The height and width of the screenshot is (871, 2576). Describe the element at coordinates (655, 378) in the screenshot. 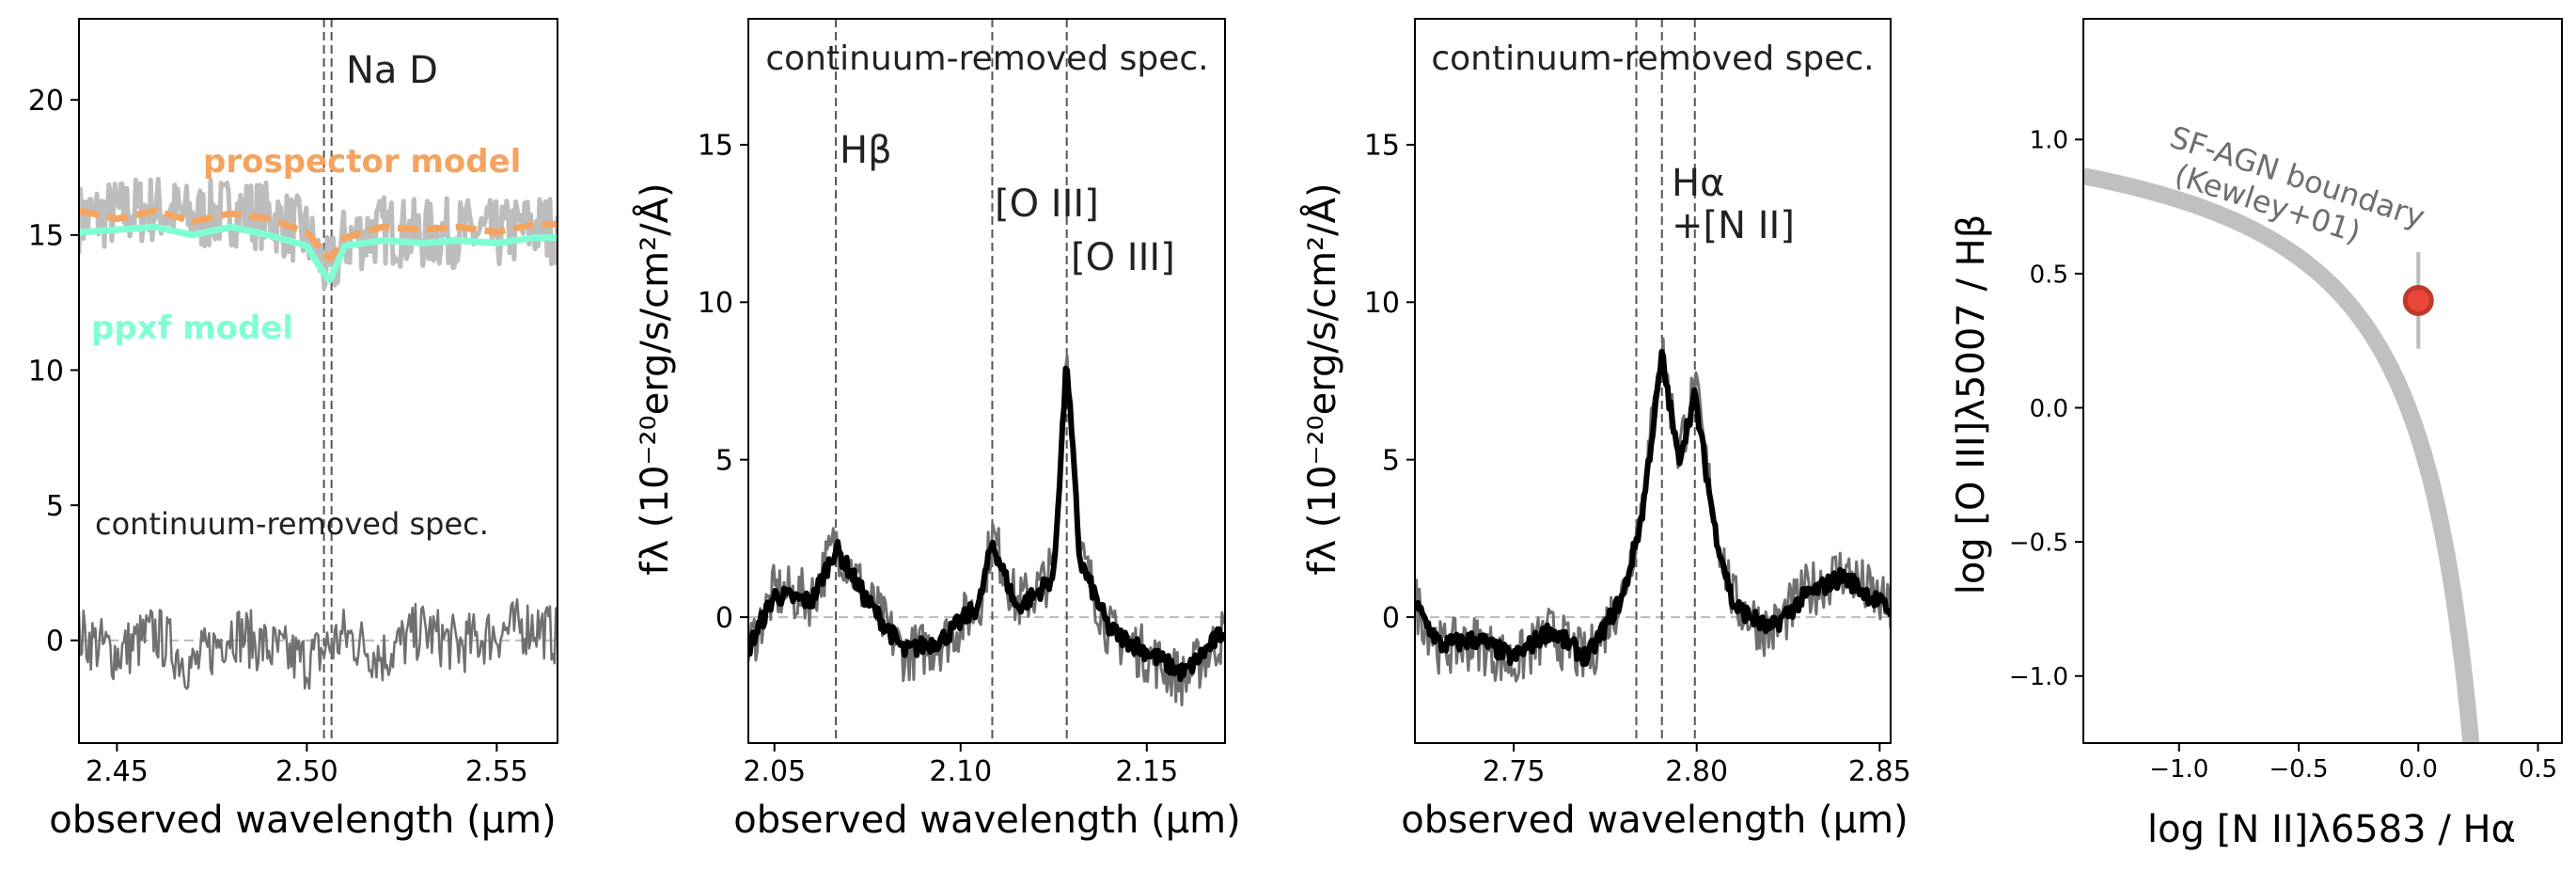

I see `panel-hbeta-oiii-ylabel: fλ (10⁻²⁰erg/s/cm²/Å)` at that location.